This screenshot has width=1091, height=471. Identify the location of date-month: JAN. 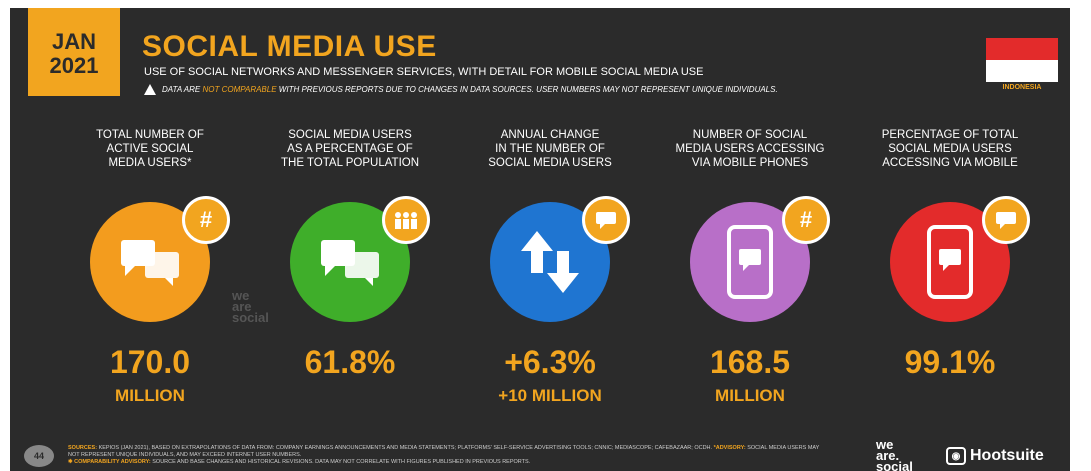
(73, 41).